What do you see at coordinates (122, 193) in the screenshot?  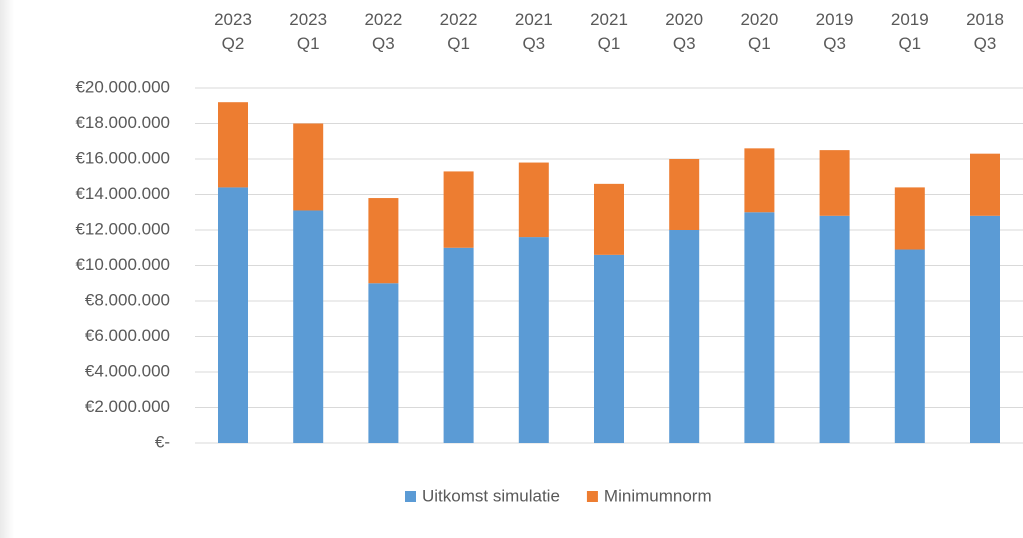 I see `y-tick-label: €14.000.000` at bounding box center [122, 193].